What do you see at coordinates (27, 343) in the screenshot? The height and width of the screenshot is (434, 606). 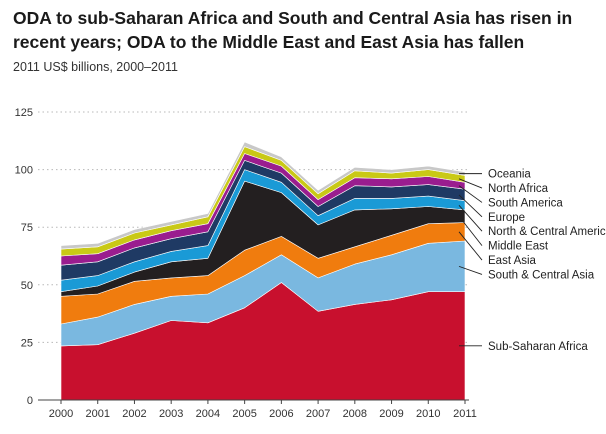 I see `y-tick-label: 25` at bounding box center [27, 343].